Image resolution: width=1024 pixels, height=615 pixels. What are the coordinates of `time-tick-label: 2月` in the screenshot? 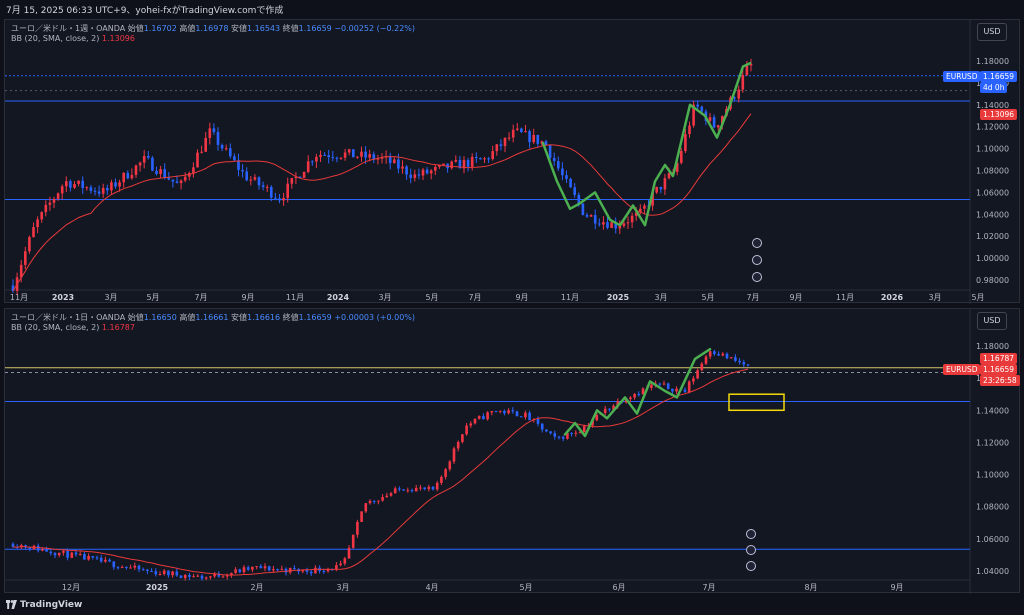 It's located at (256, 587).